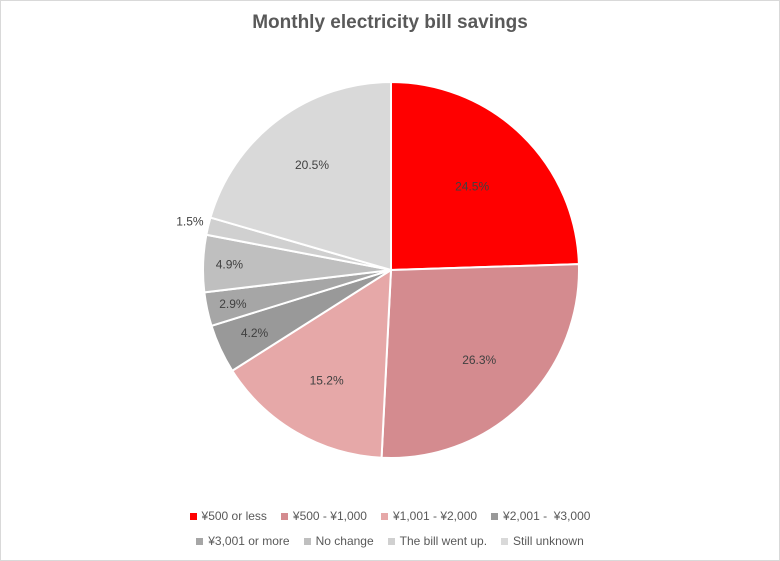 The height and width of the screenshot is (561, 780). I want to click on legend-item-5: No change, so click(338, 541).